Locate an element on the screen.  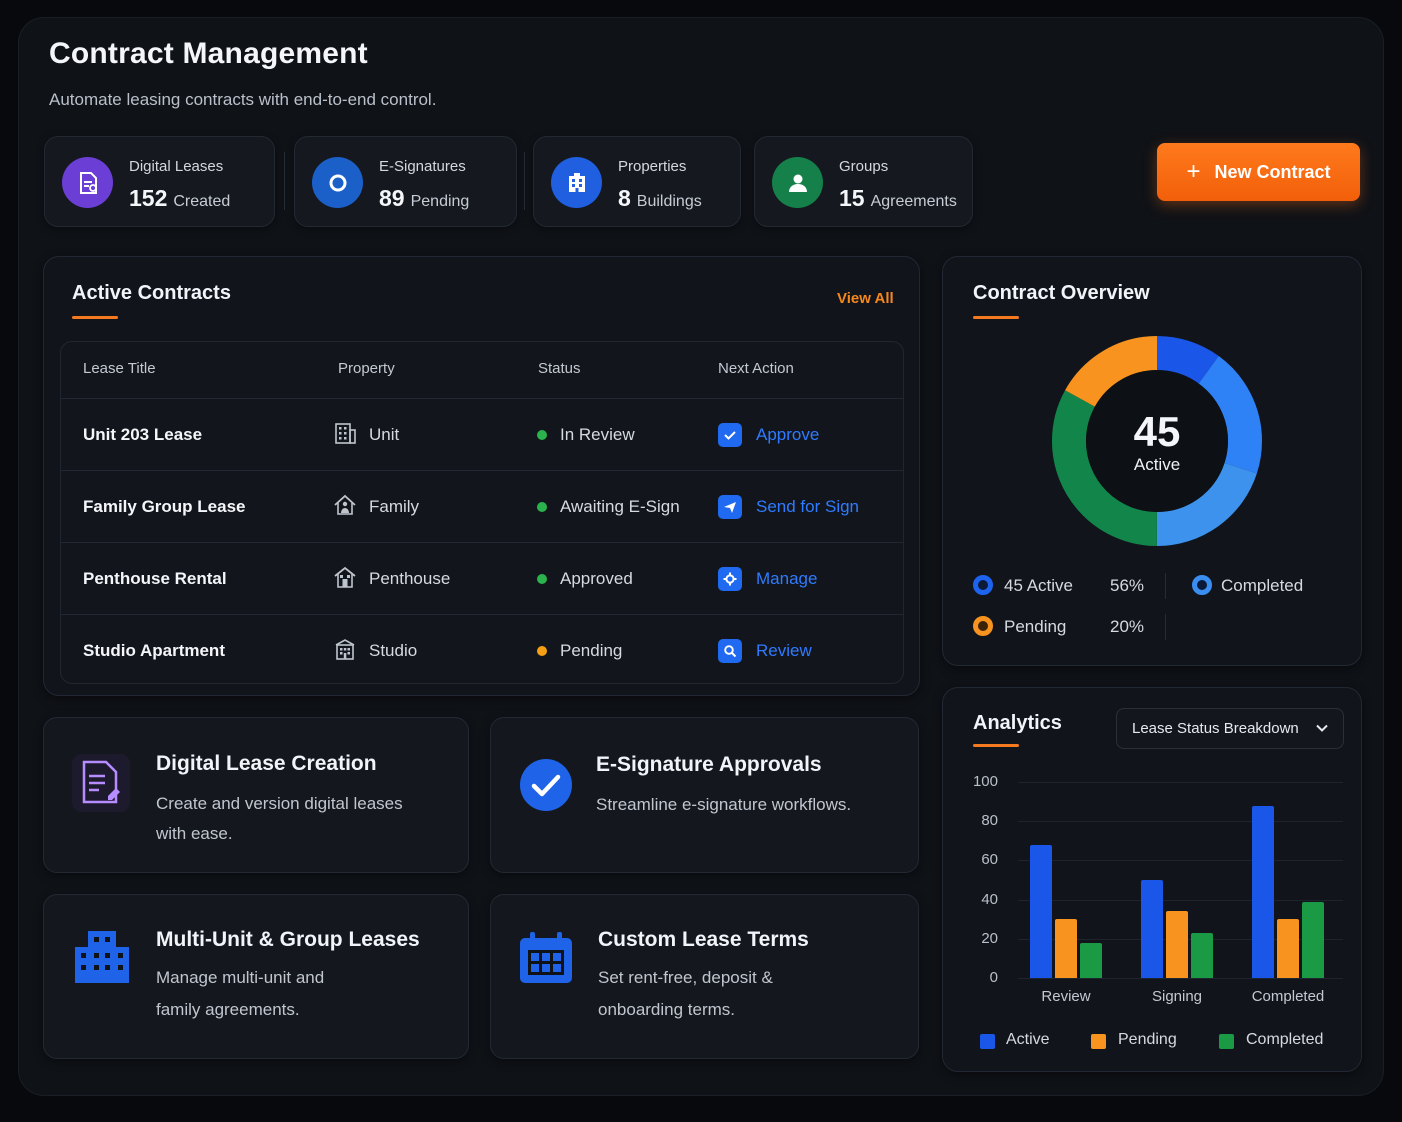
property-cell: Family is located at coordinates (376, 507).